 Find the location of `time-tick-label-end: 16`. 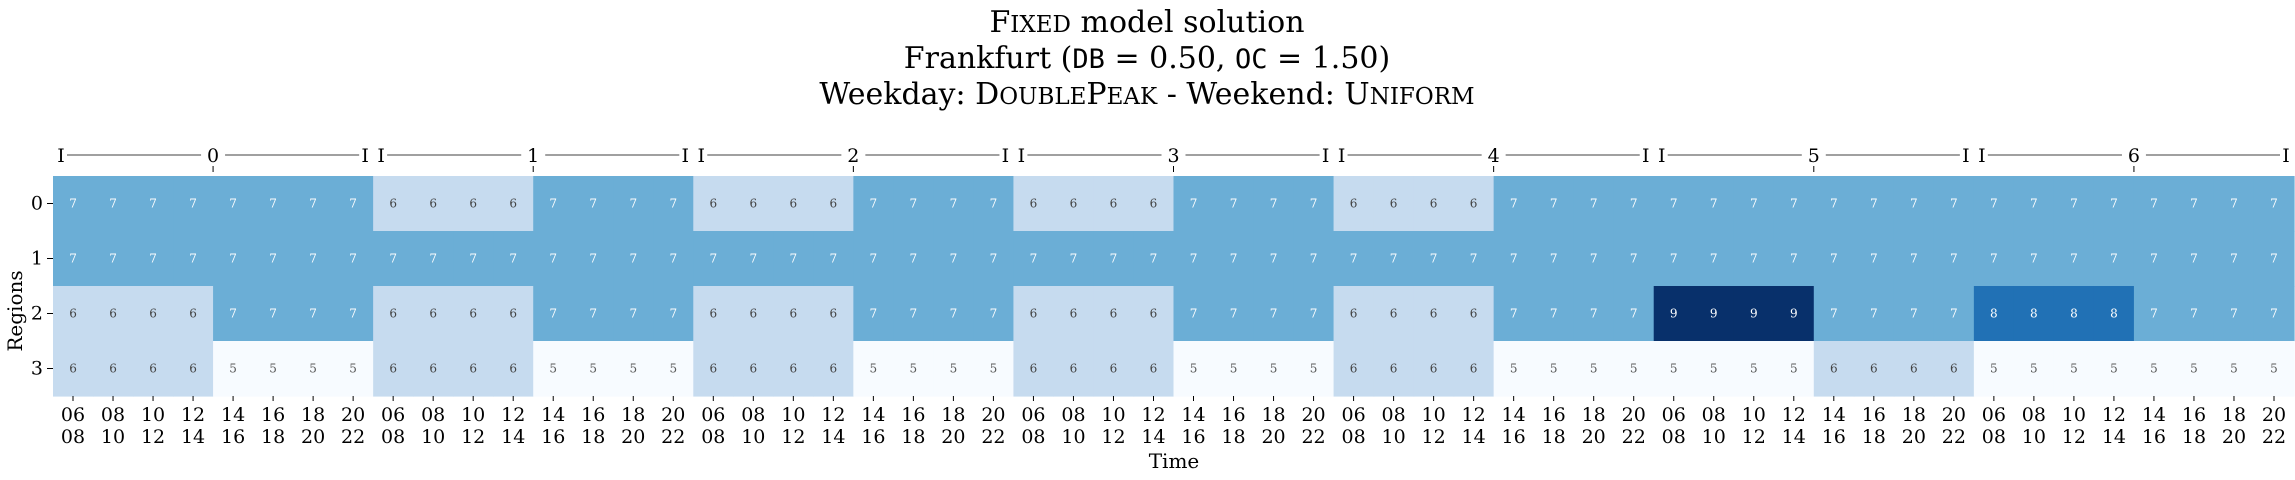

time-tick-label-end: 16 is located at coordinates (1514, 437).